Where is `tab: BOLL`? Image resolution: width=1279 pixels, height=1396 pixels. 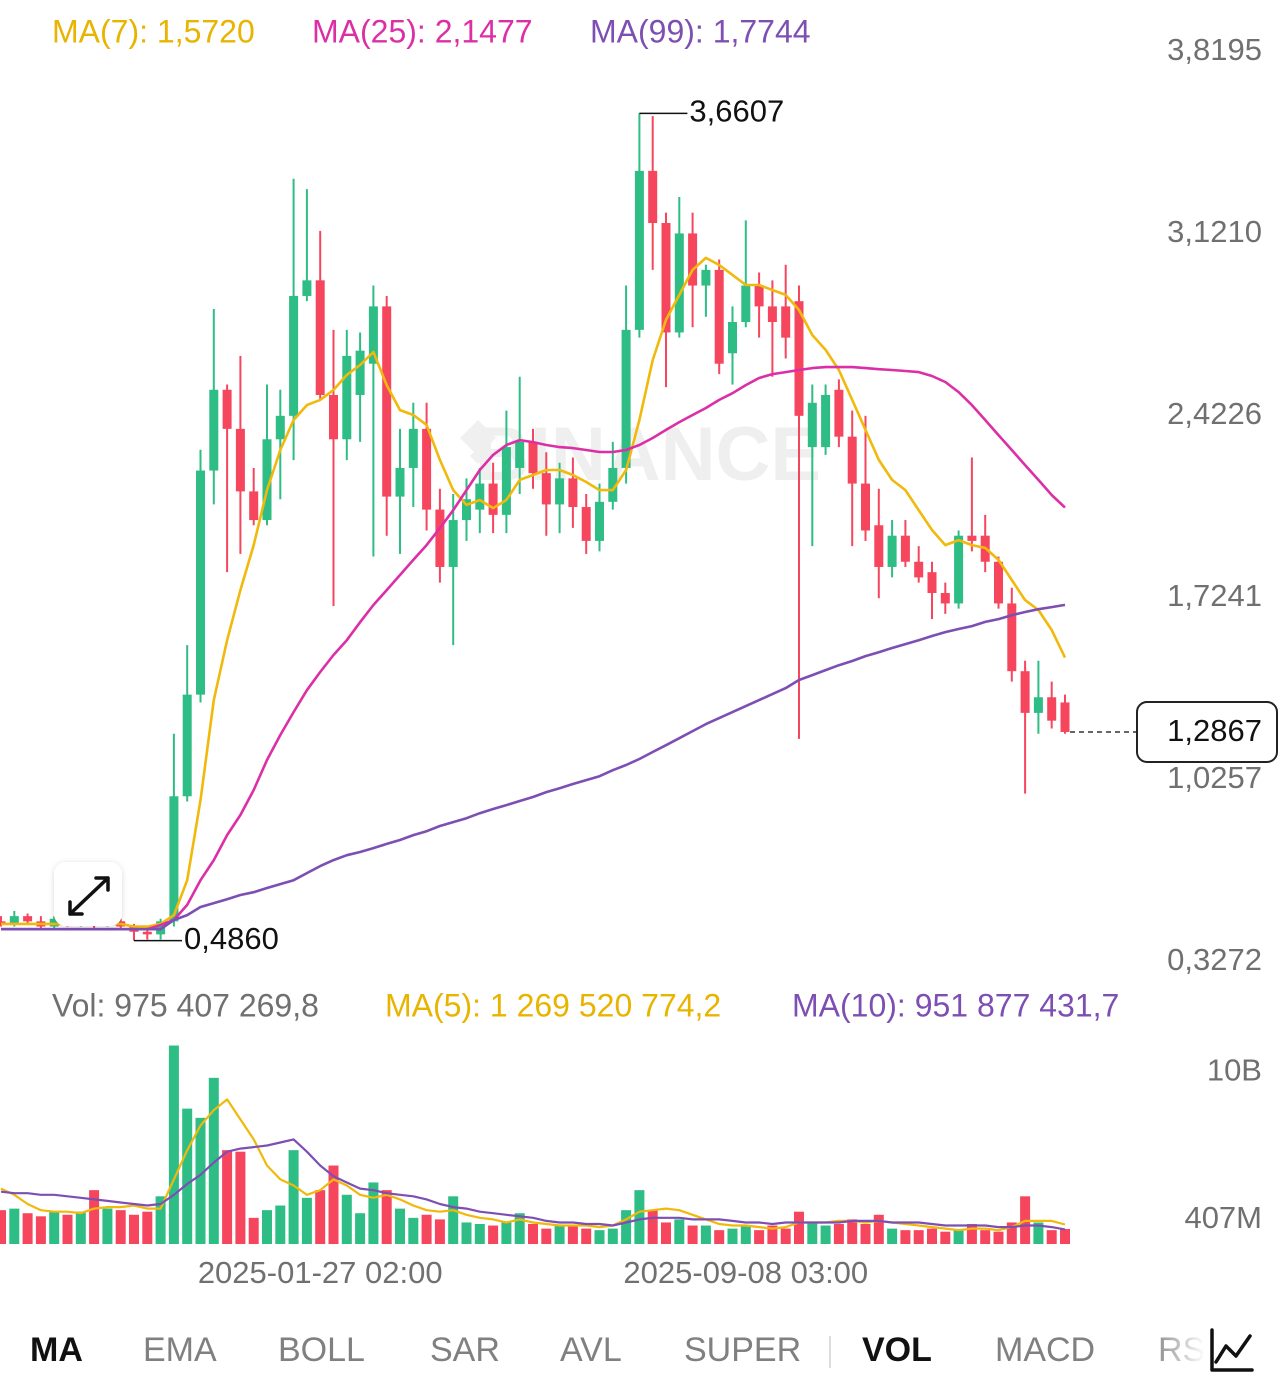
tab: BOLL is located at coordinates (321, 1350).